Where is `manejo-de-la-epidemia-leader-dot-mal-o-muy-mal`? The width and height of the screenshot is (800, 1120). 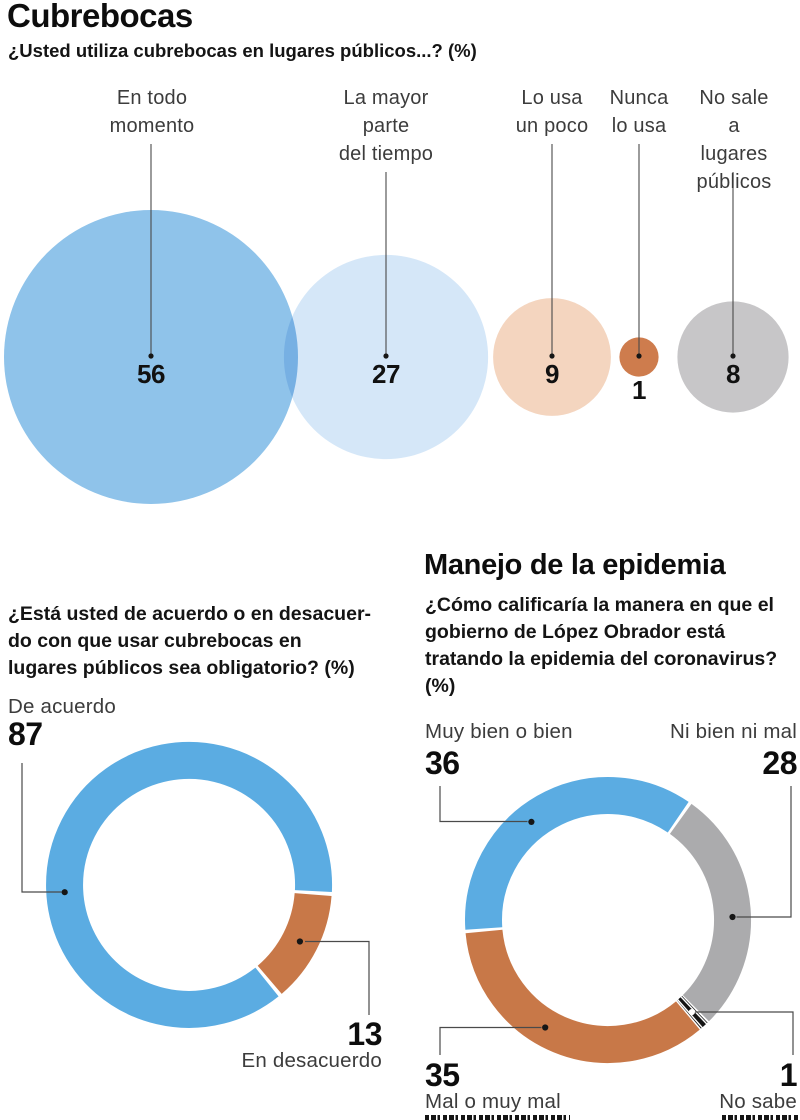
manejo-de-la-epidemia-leader-dot-mal-o-muy-mal is located at coordinates (545, 1027).